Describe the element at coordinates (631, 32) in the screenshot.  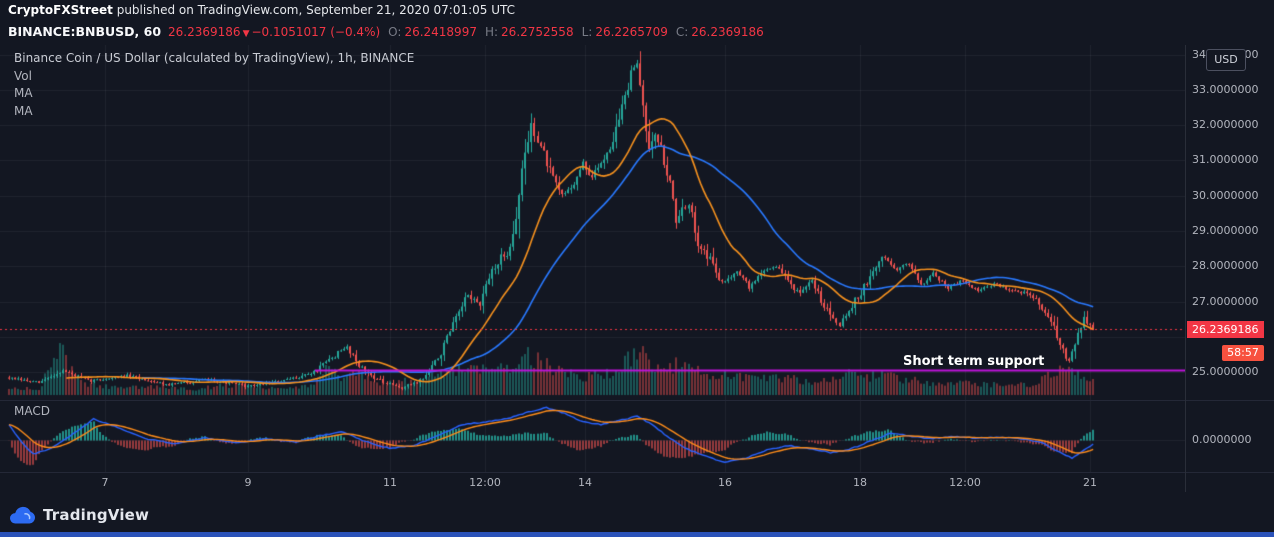
I see `low-value: 26.2265709` at that location.